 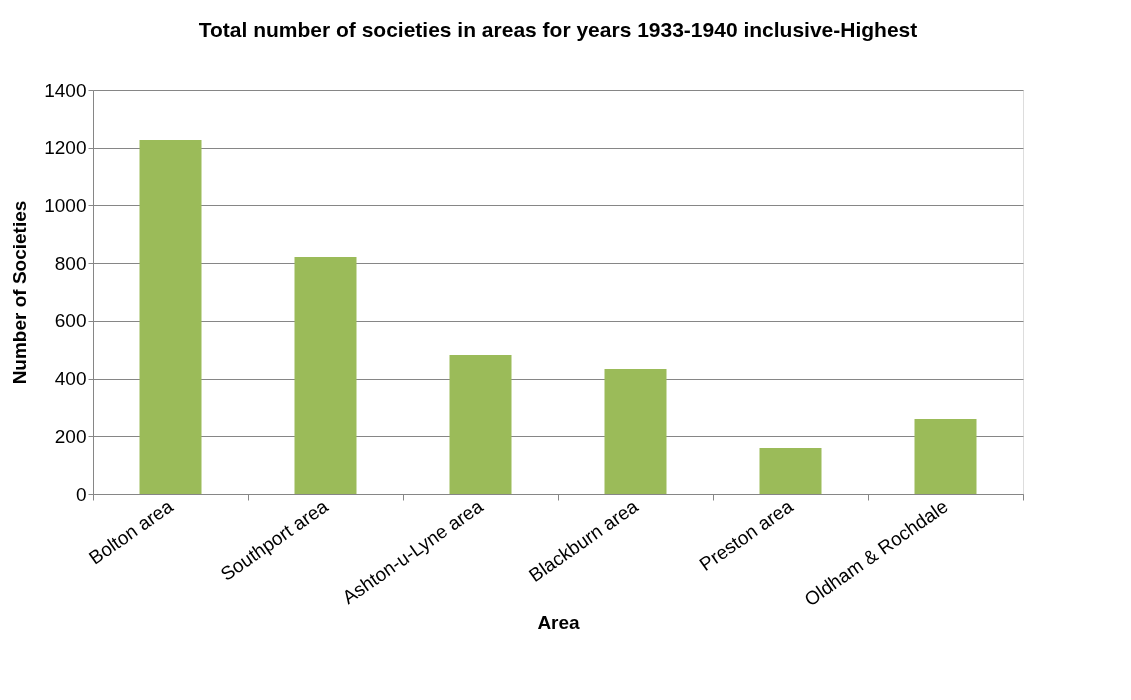 I want to click on y-tick-label: 0, so click(x=81, y=494).